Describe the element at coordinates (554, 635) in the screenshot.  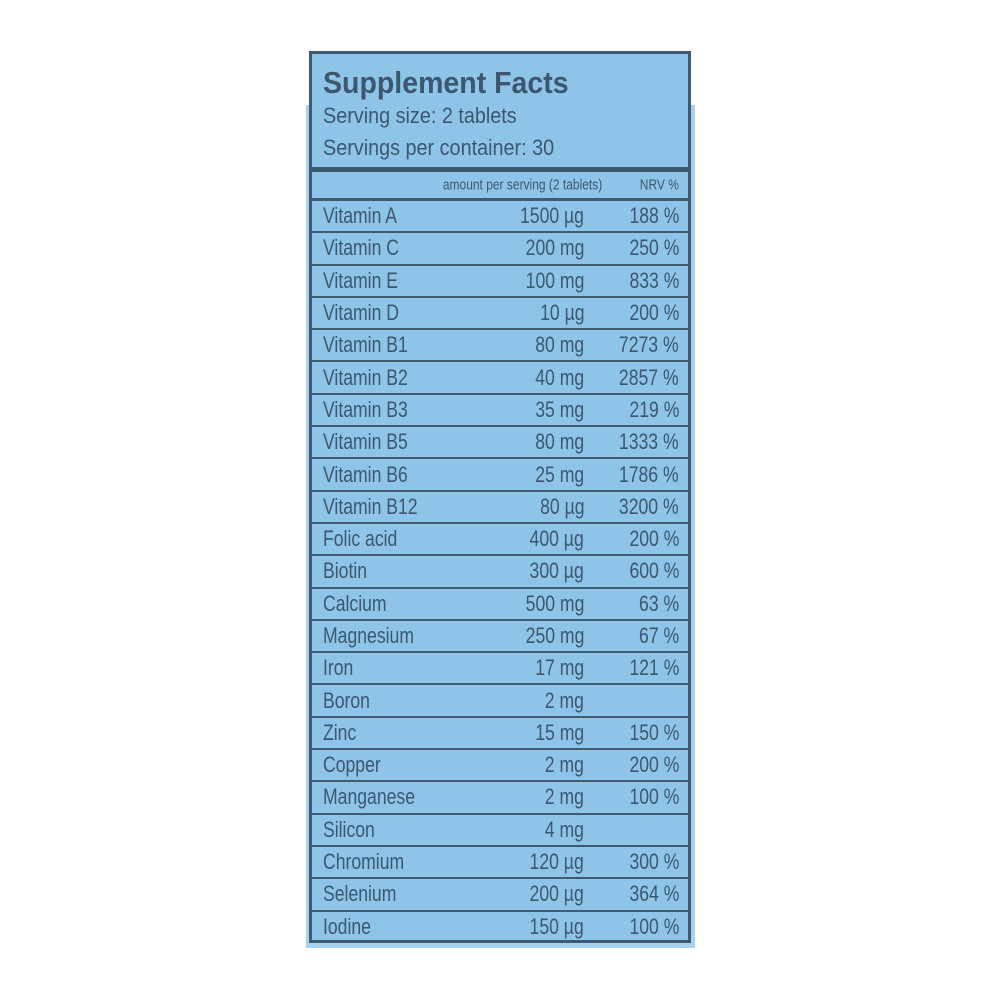
I see `nutrient-amount: 250 mg` at that location.